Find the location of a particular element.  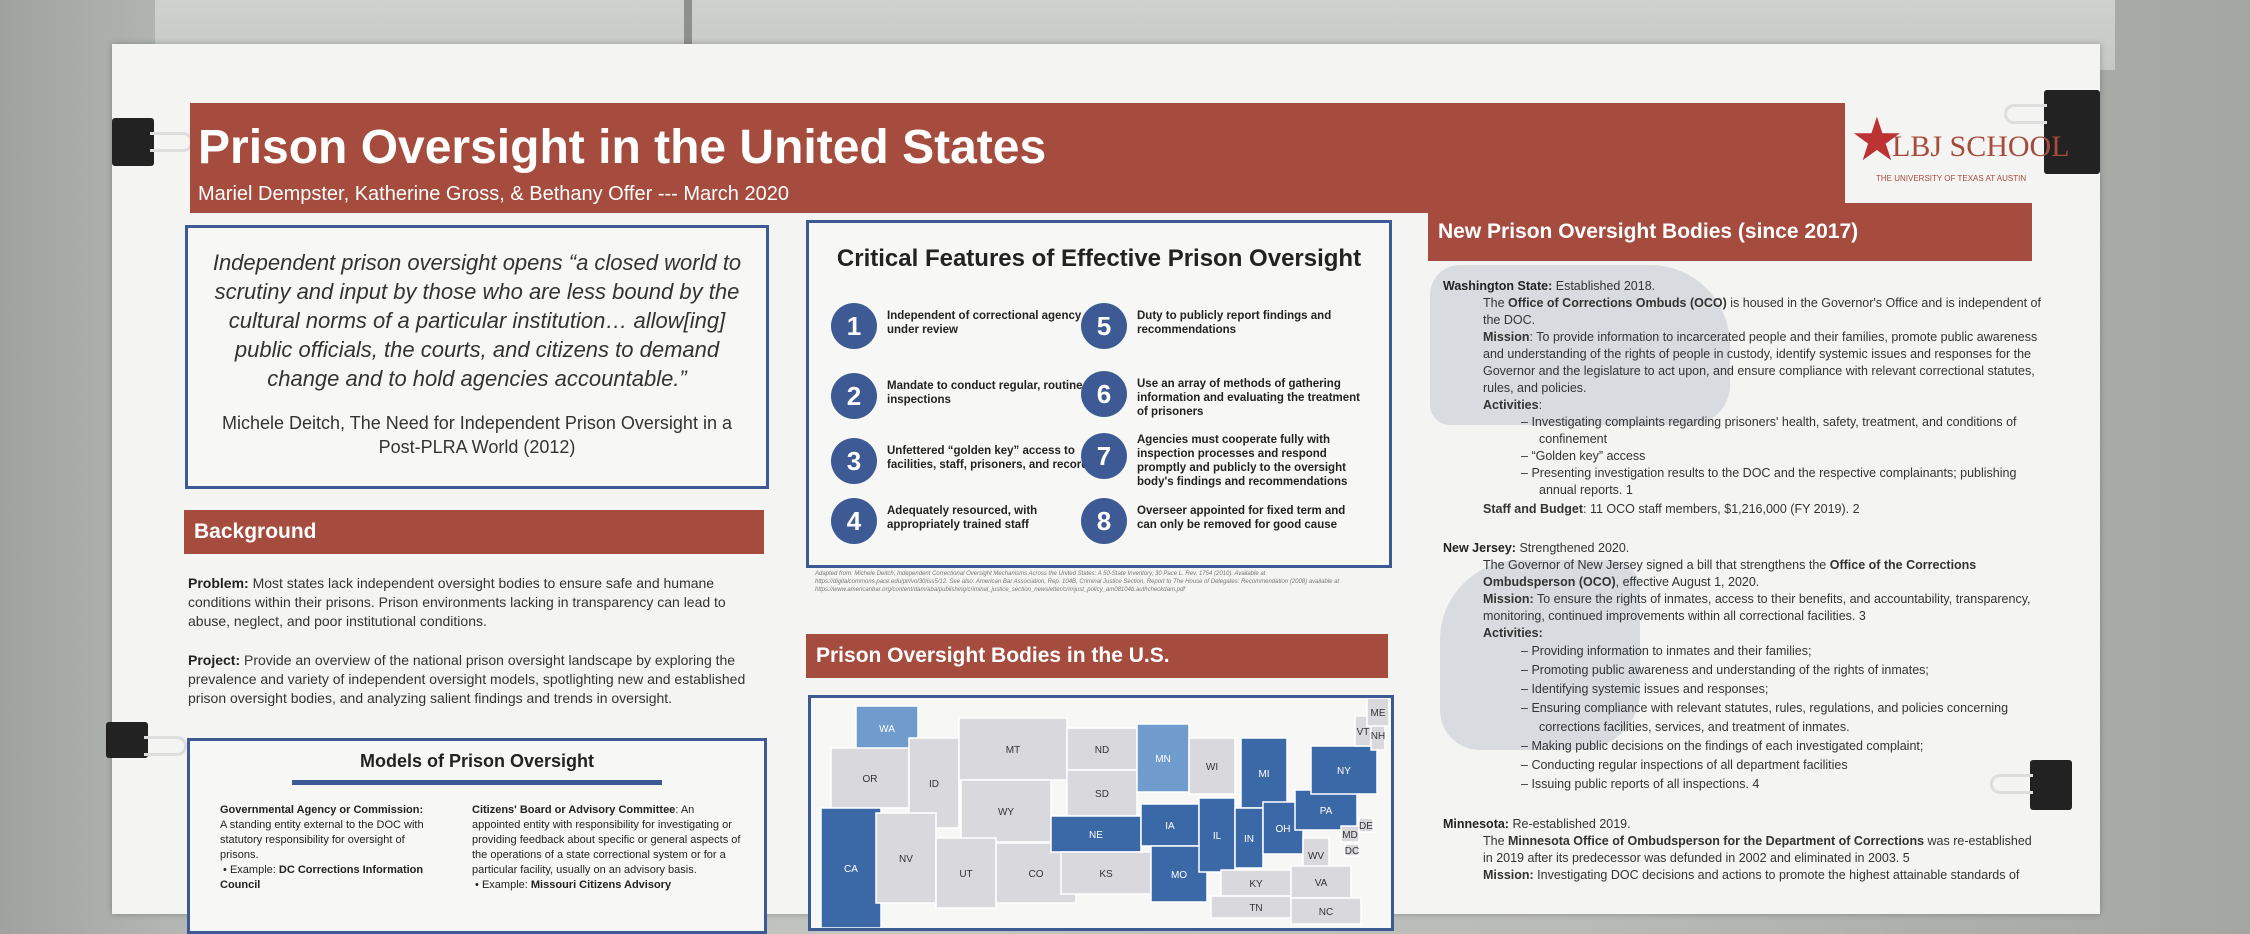

state-label: UT is located at coordinates (965, 874).